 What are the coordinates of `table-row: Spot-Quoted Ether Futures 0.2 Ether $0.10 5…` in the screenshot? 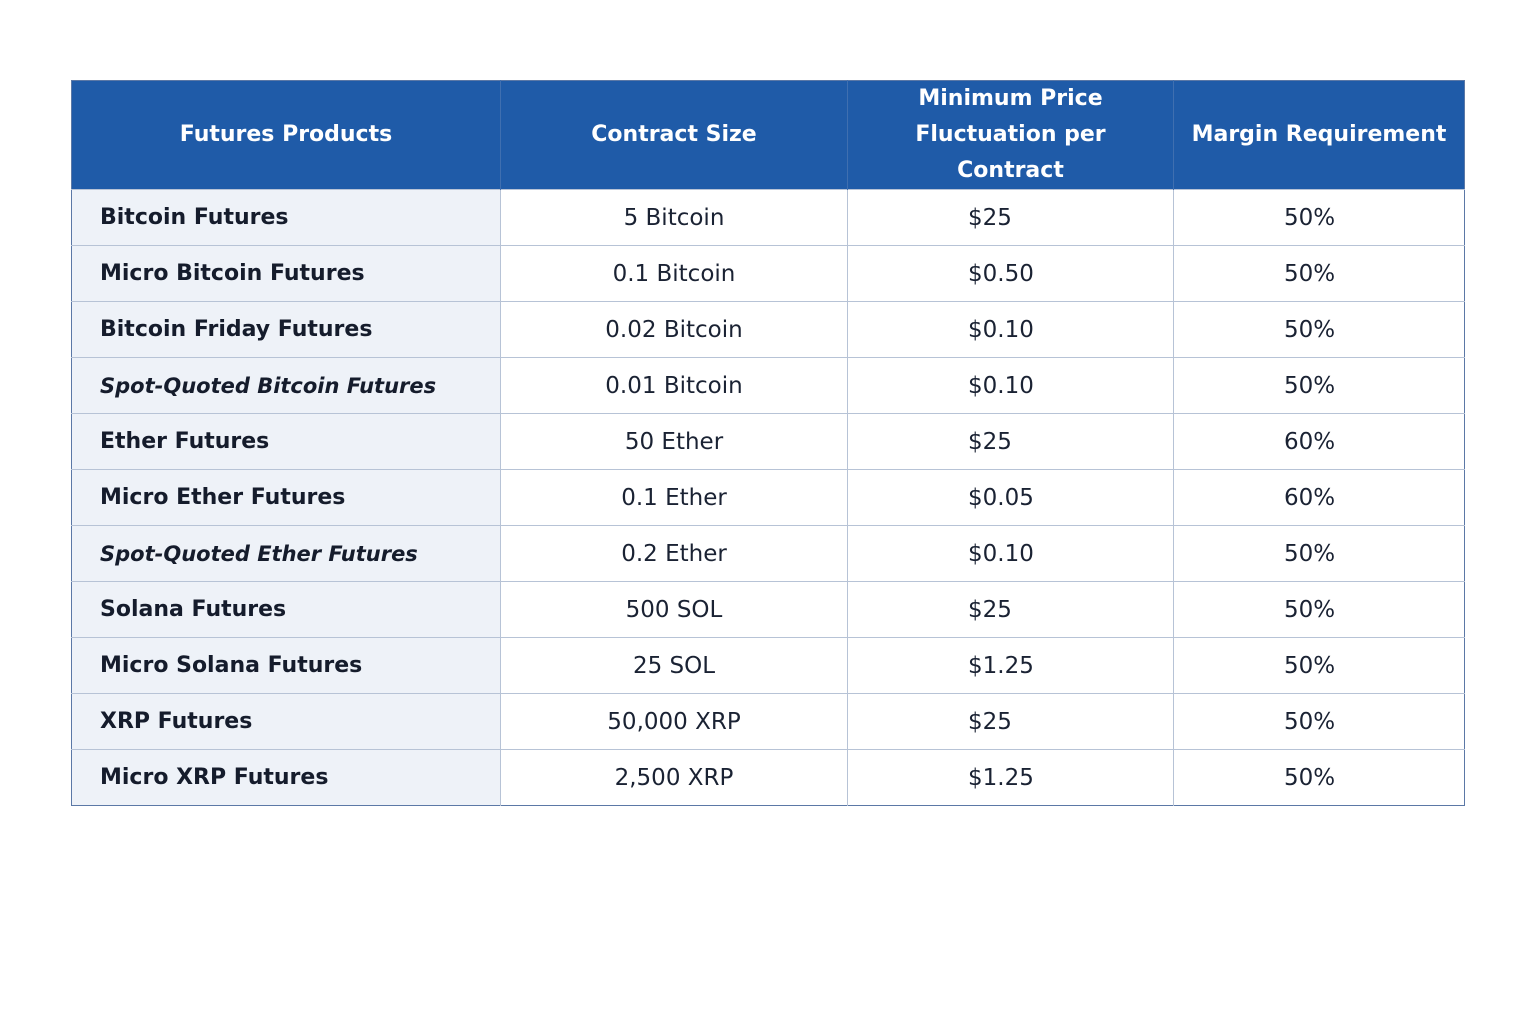 It's located at (768, 553).